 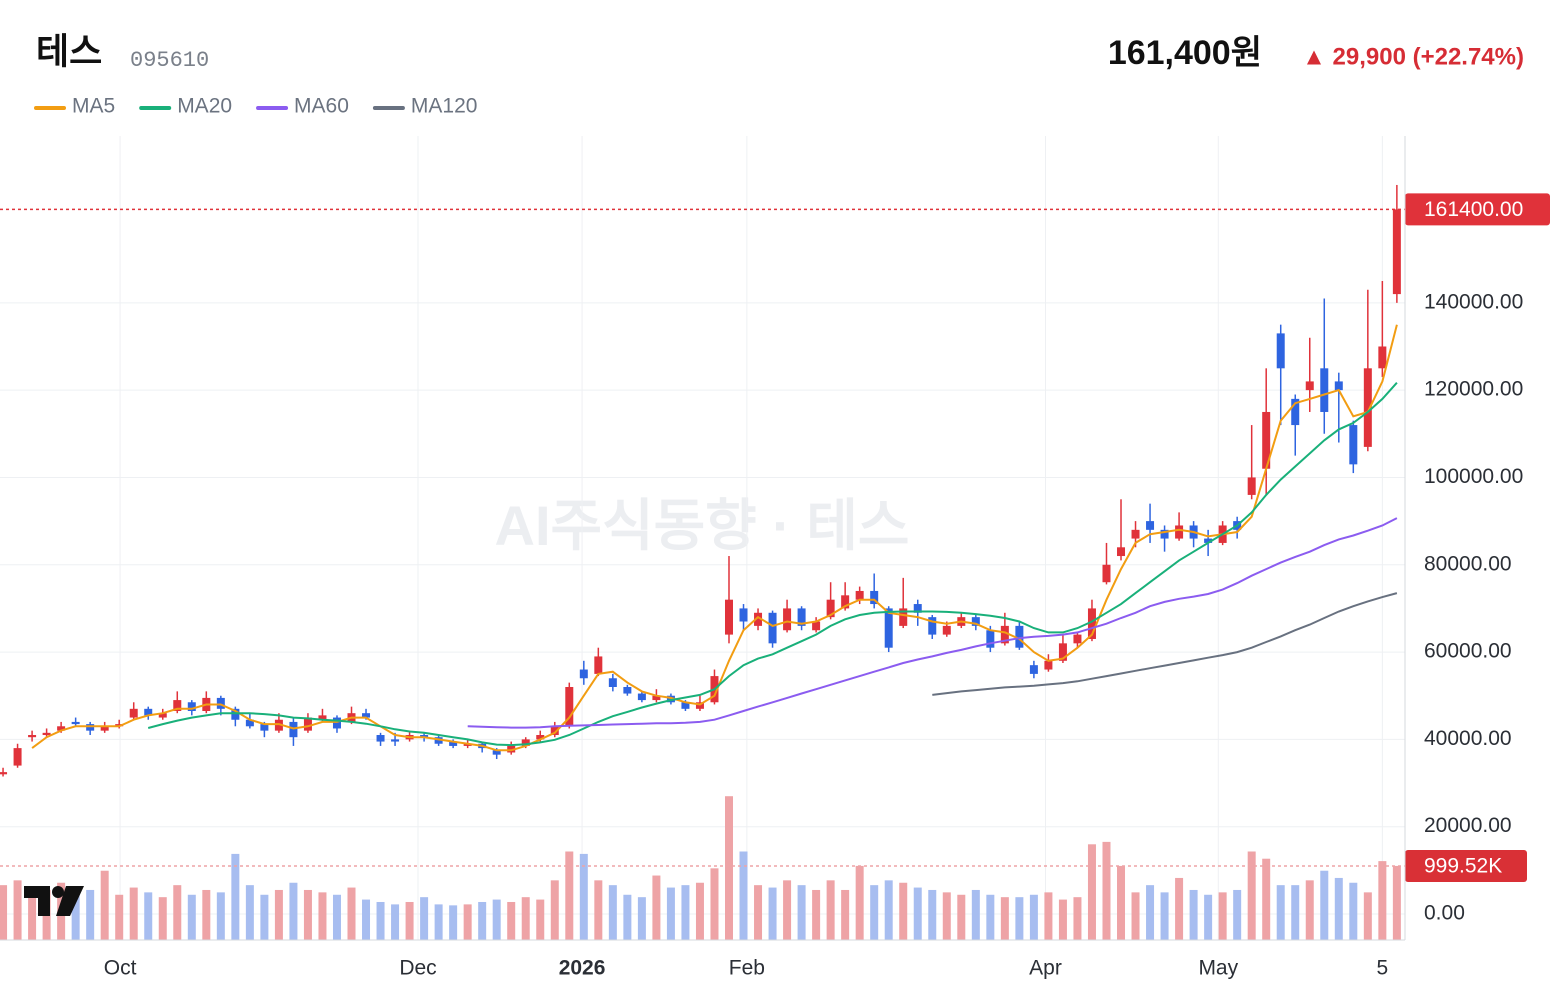 I want to click on last-price-badge, so click(x=1477, y=209).